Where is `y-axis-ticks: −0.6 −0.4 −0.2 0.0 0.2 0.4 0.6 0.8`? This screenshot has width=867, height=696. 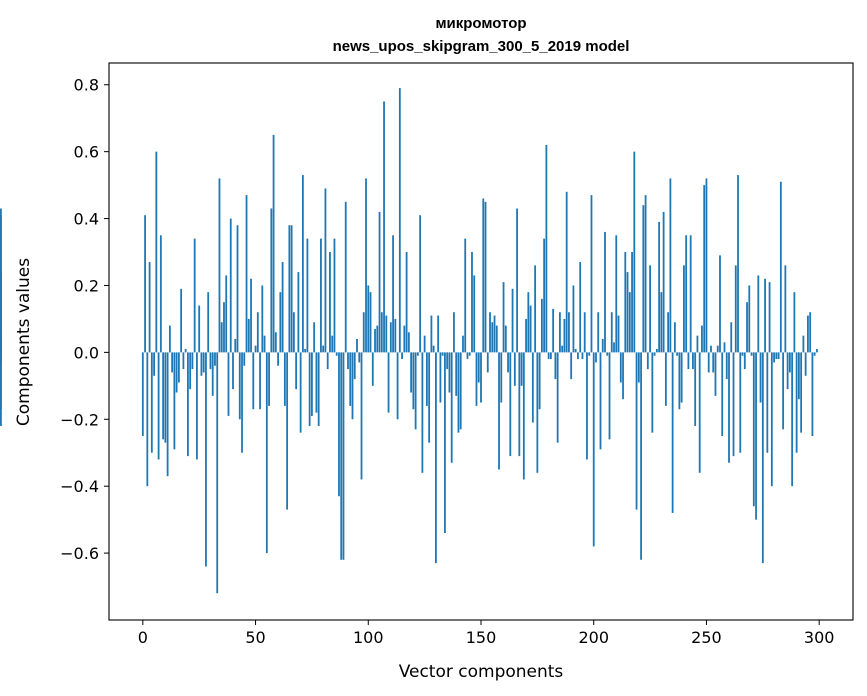 y-axis-ticks: −0.6 −0.4 −0.2 0.0 0.2 0.4 0.6 0.8 is located at coordinates (84, 319).